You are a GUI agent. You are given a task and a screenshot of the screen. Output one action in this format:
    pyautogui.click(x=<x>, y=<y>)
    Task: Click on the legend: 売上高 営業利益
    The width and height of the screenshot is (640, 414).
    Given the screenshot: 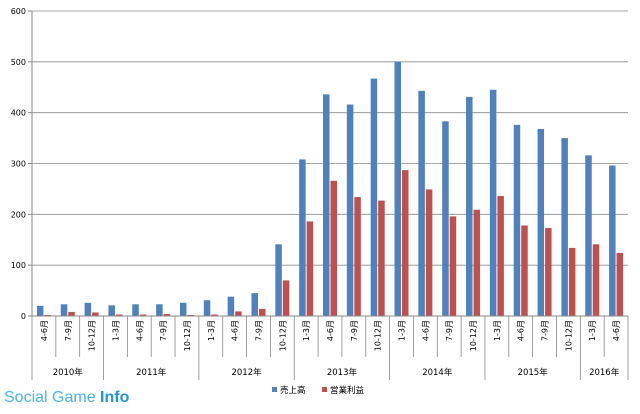 What is the action you would take?
    pyautogui.click(x=318, y=390)
    